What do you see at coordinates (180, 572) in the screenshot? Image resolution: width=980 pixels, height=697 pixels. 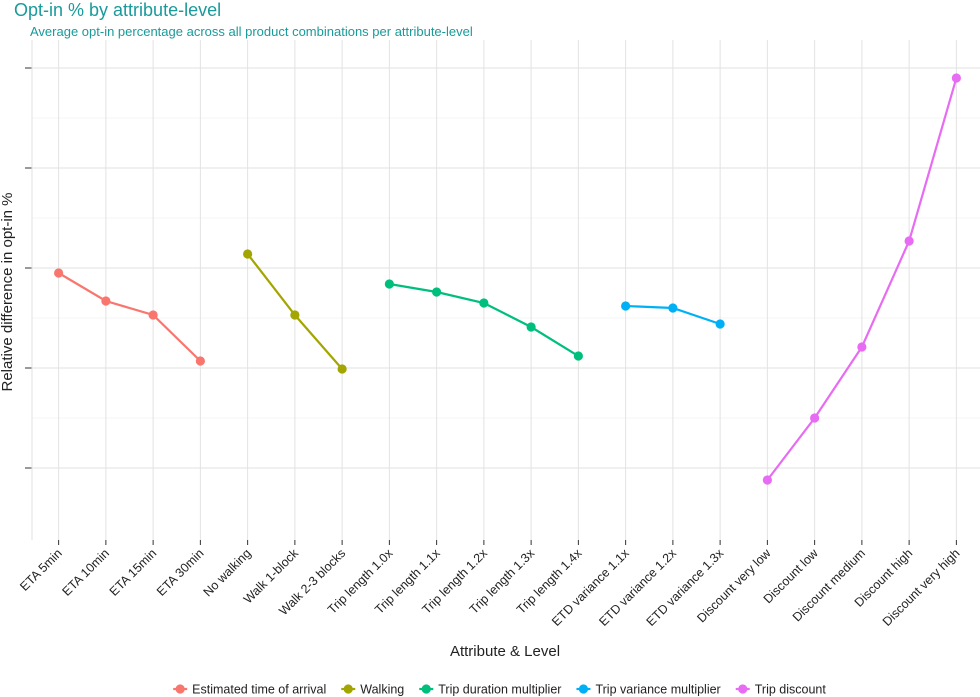 I see `x-tick-label: ETA 30min` at bounding box center [180, 572].